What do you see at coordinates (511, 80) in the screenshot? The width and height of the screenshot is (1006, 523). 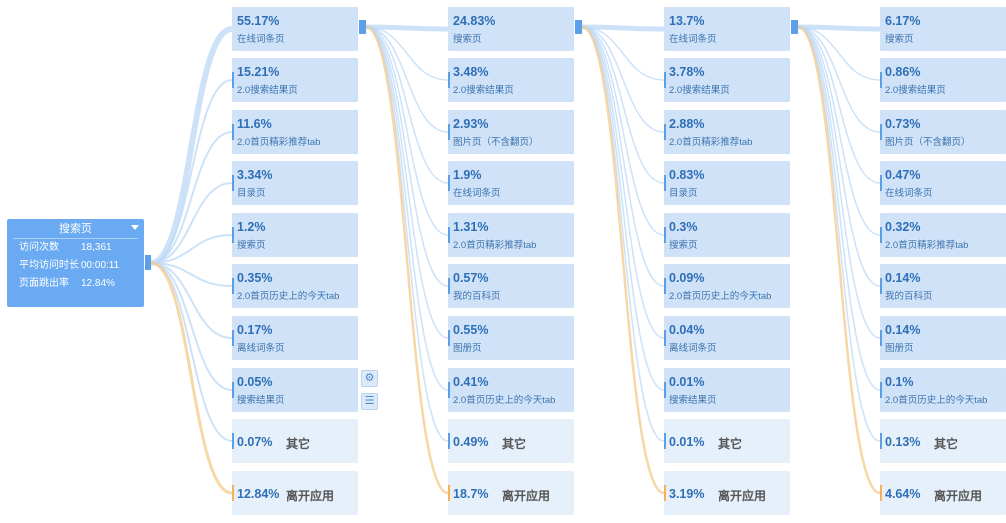 I see `page-node-card: 3.48% 2.0搜索结果页` at bounding box center [511, 80].